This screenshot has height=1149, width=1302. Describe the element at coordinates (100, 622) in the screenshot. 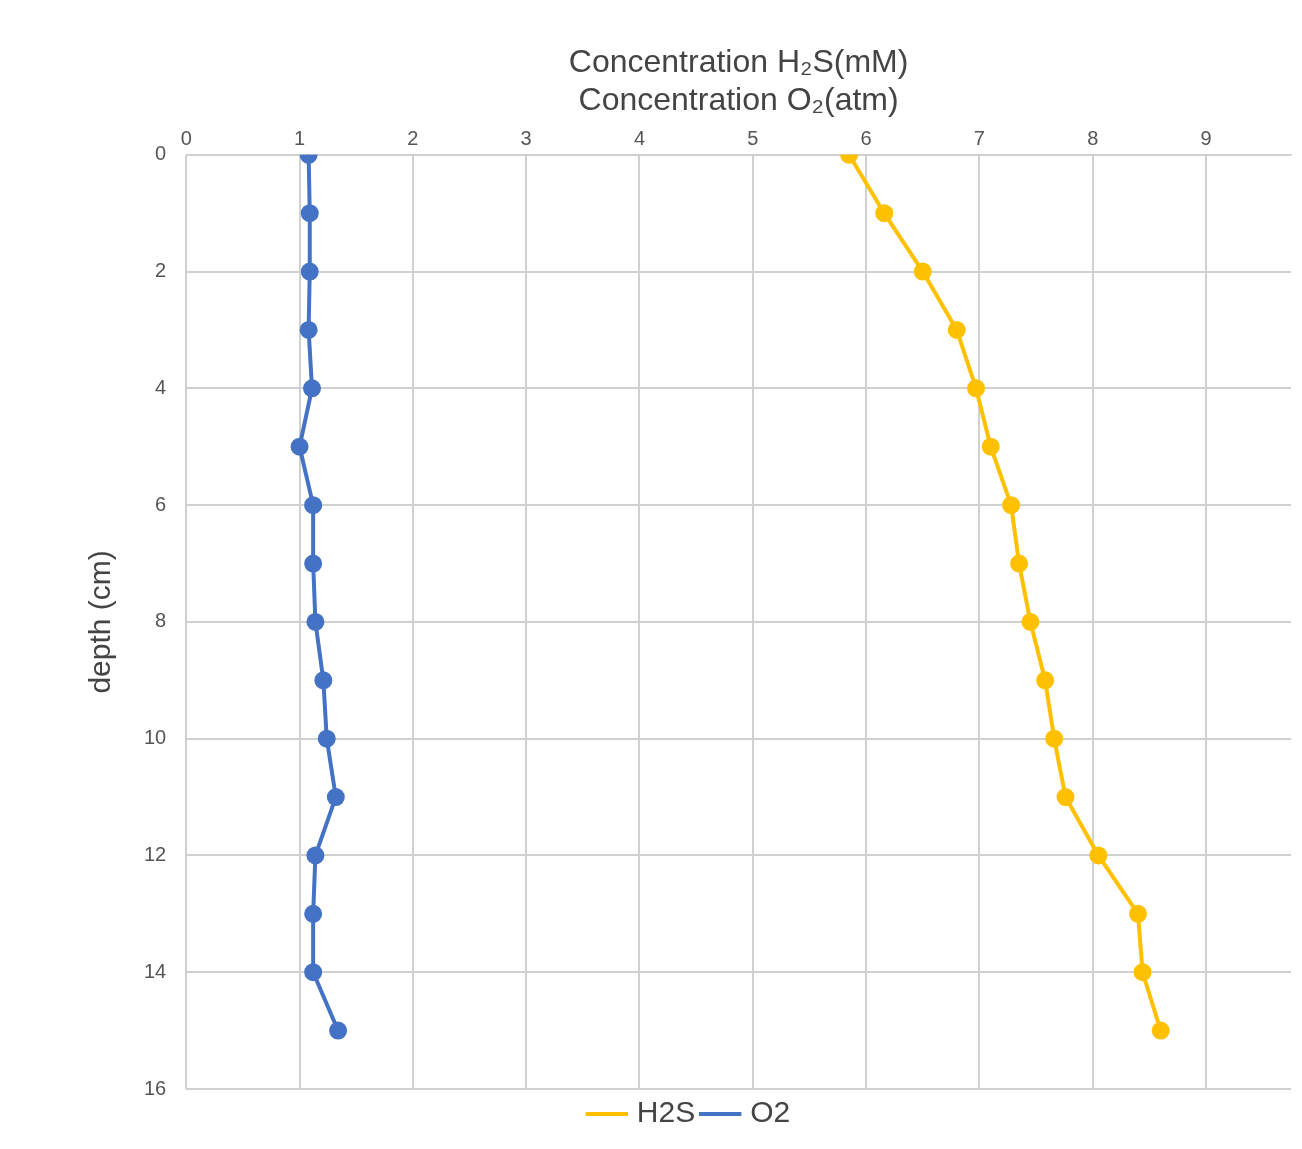

I see `y-axis-title: depth (cm)` at that location.